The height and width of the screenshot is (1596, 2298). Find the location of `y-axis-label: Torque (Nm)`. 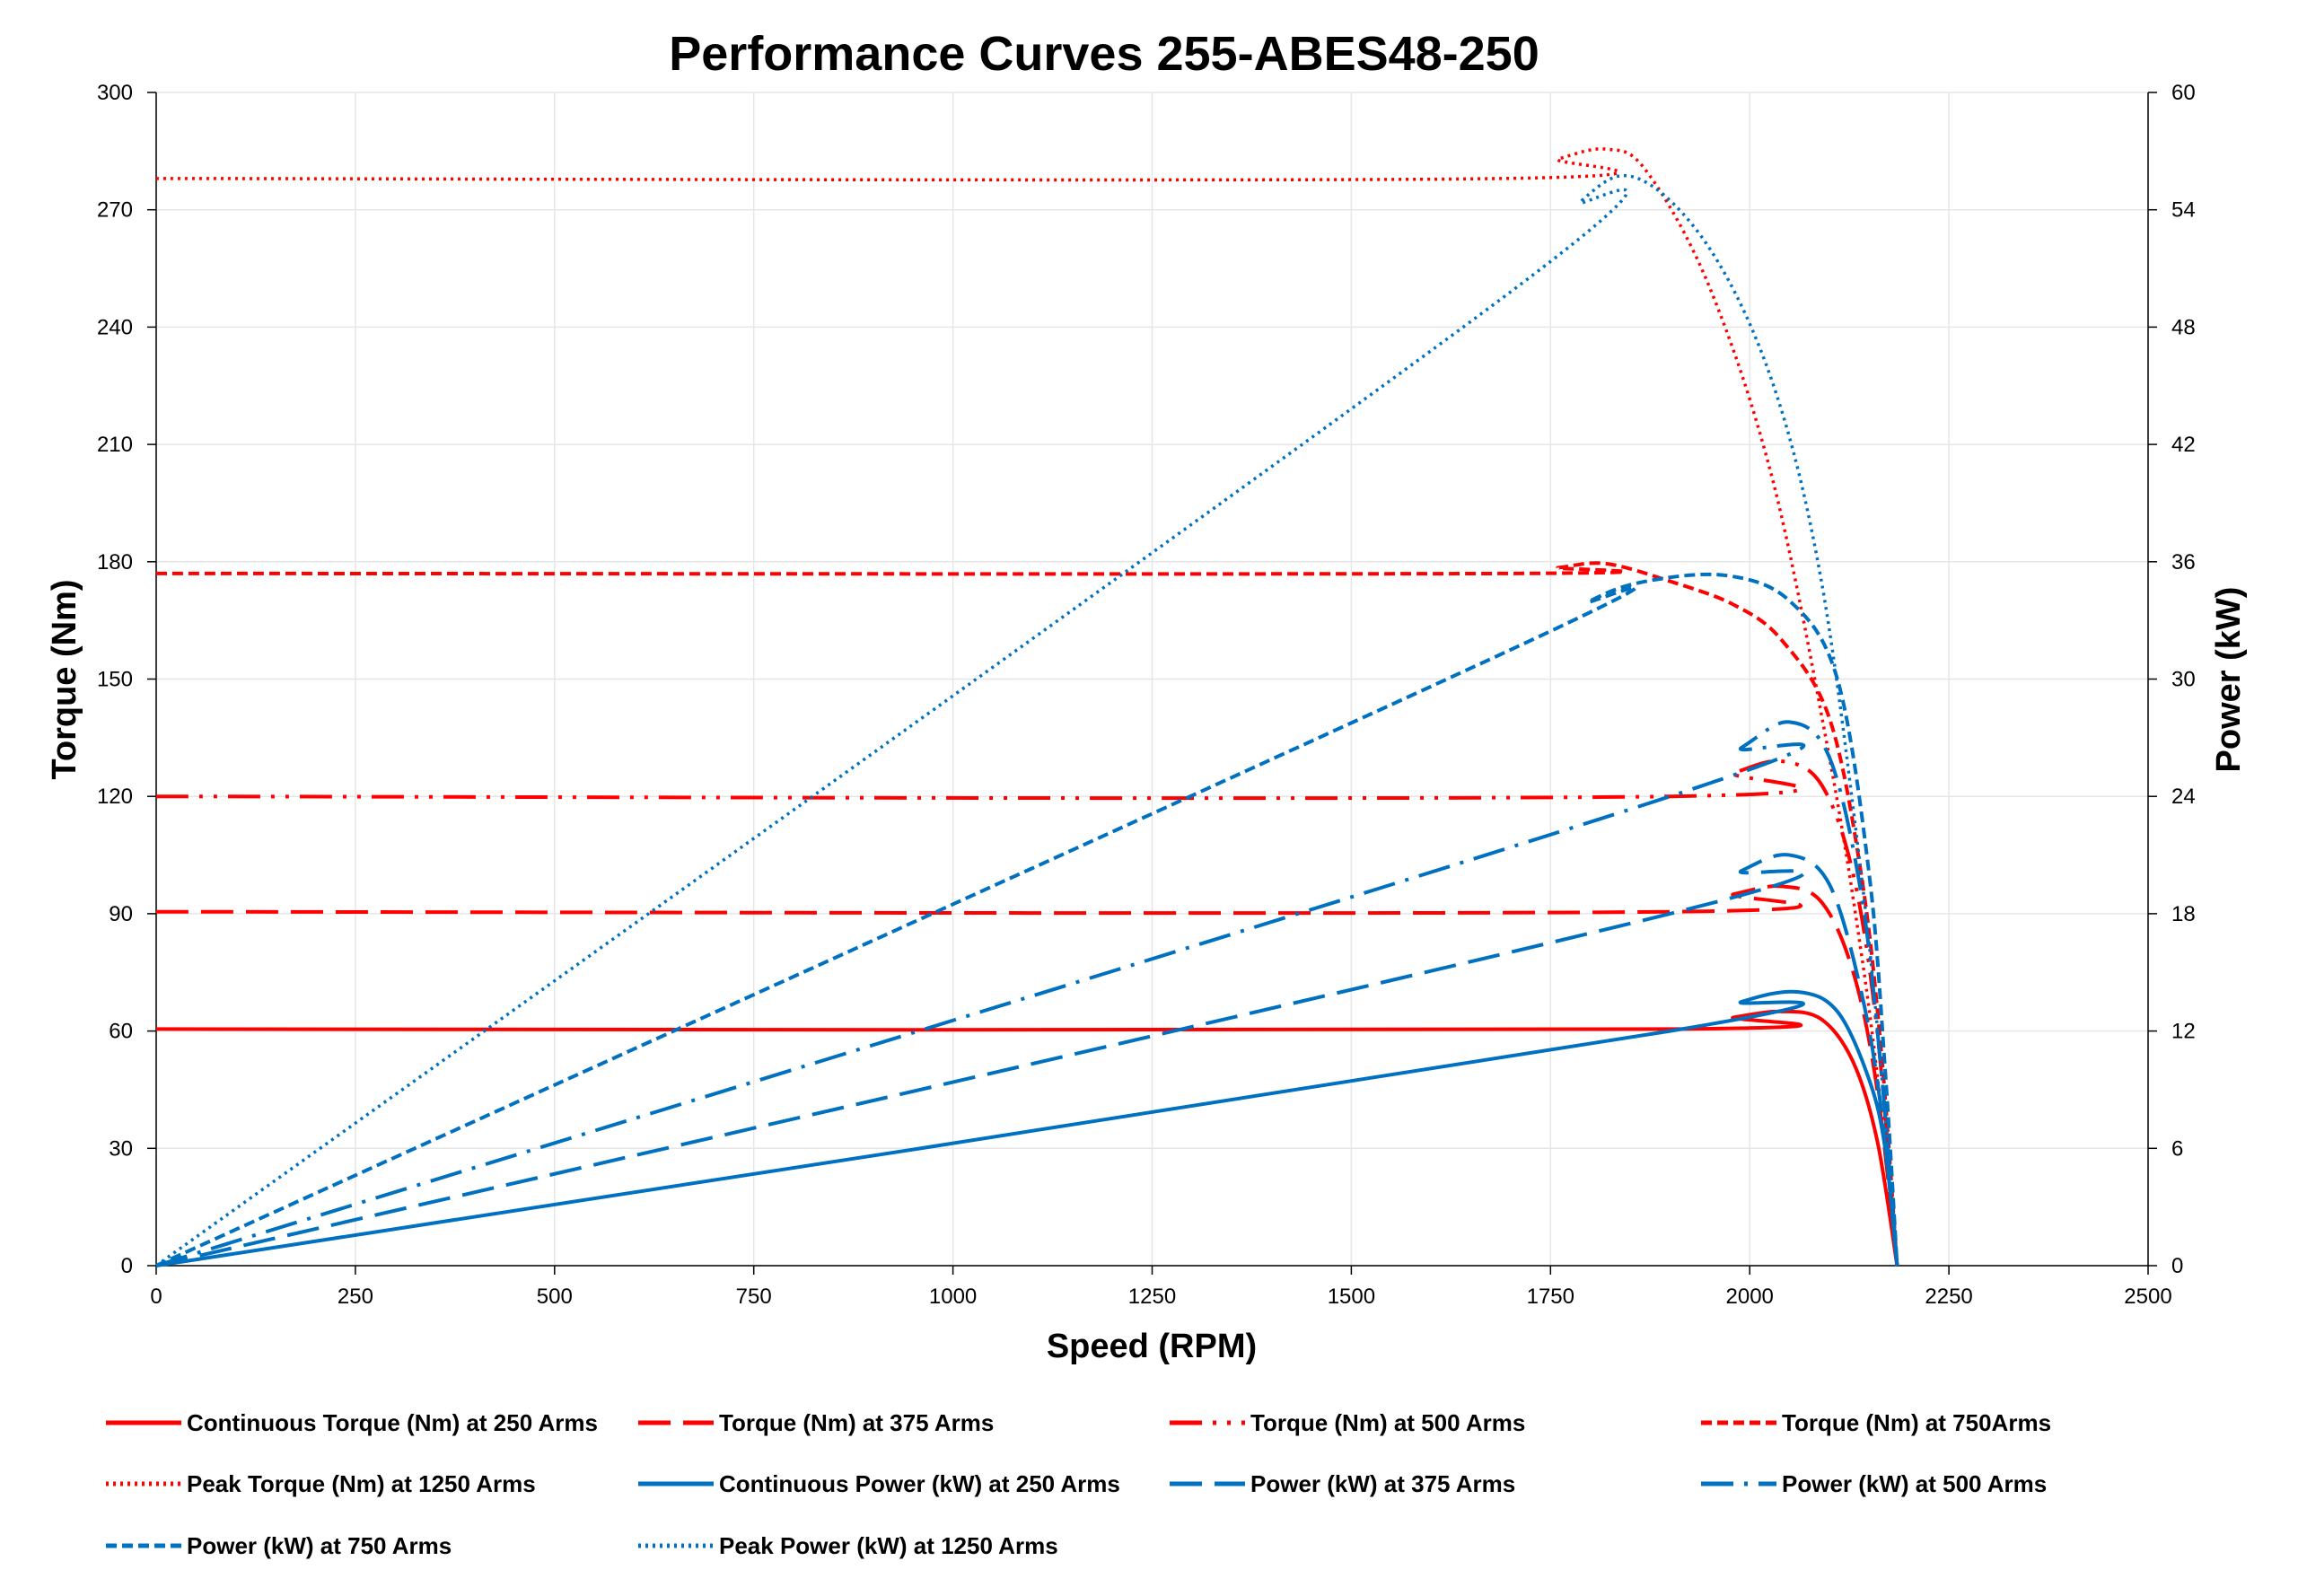

y-axis-label: Torque (Nm) is located at coordinates (64, 679).